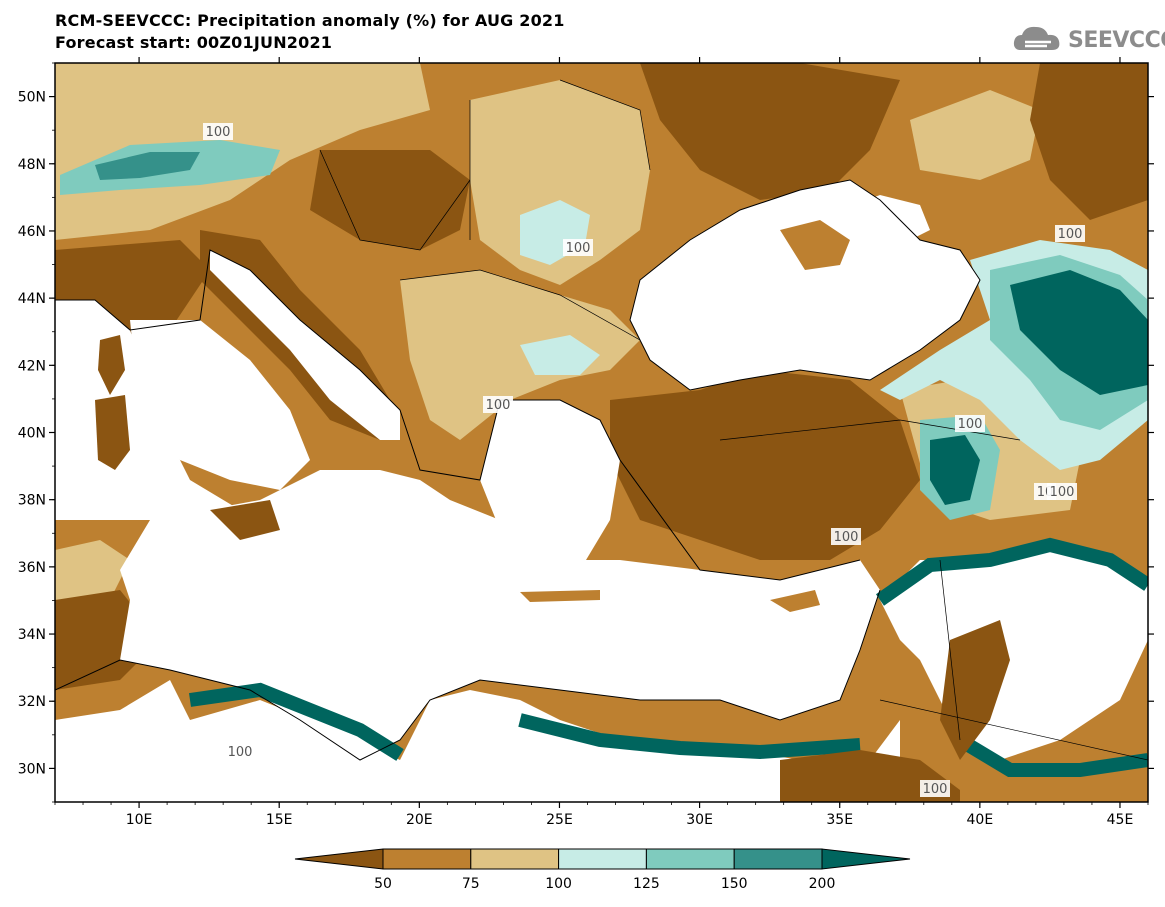  Describe the element at coordinates (471, 884) in the screenshot. I see `colorbar-tick-label: 75` at that location.